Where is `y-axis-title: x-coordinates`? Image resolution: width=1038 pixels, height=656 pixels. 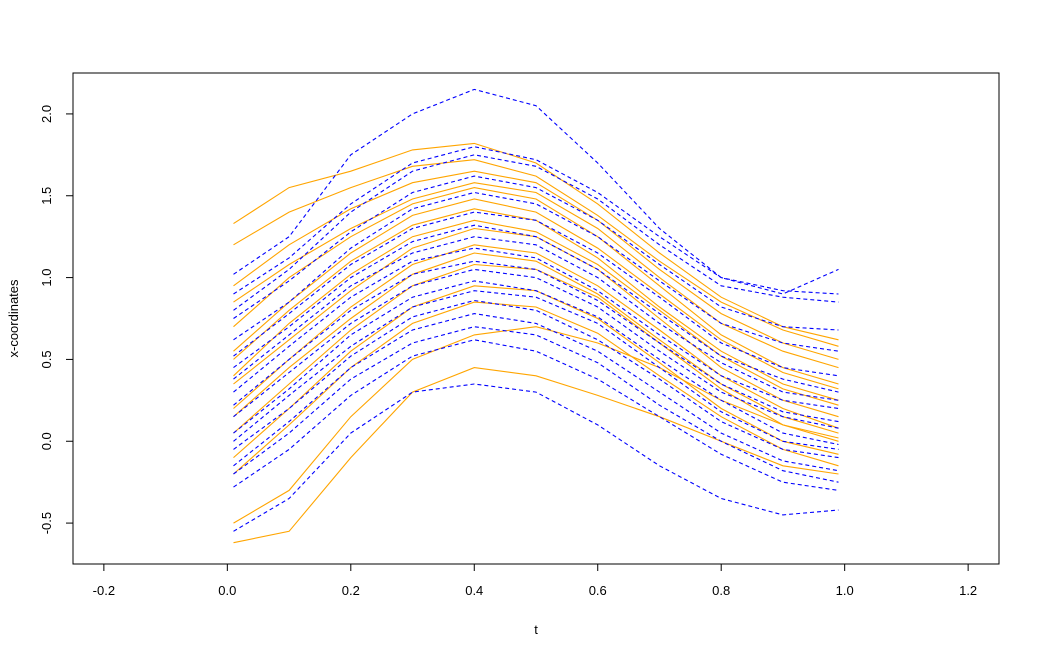
y-axis-title: x-coordinates is located at coordinates (13, 318).